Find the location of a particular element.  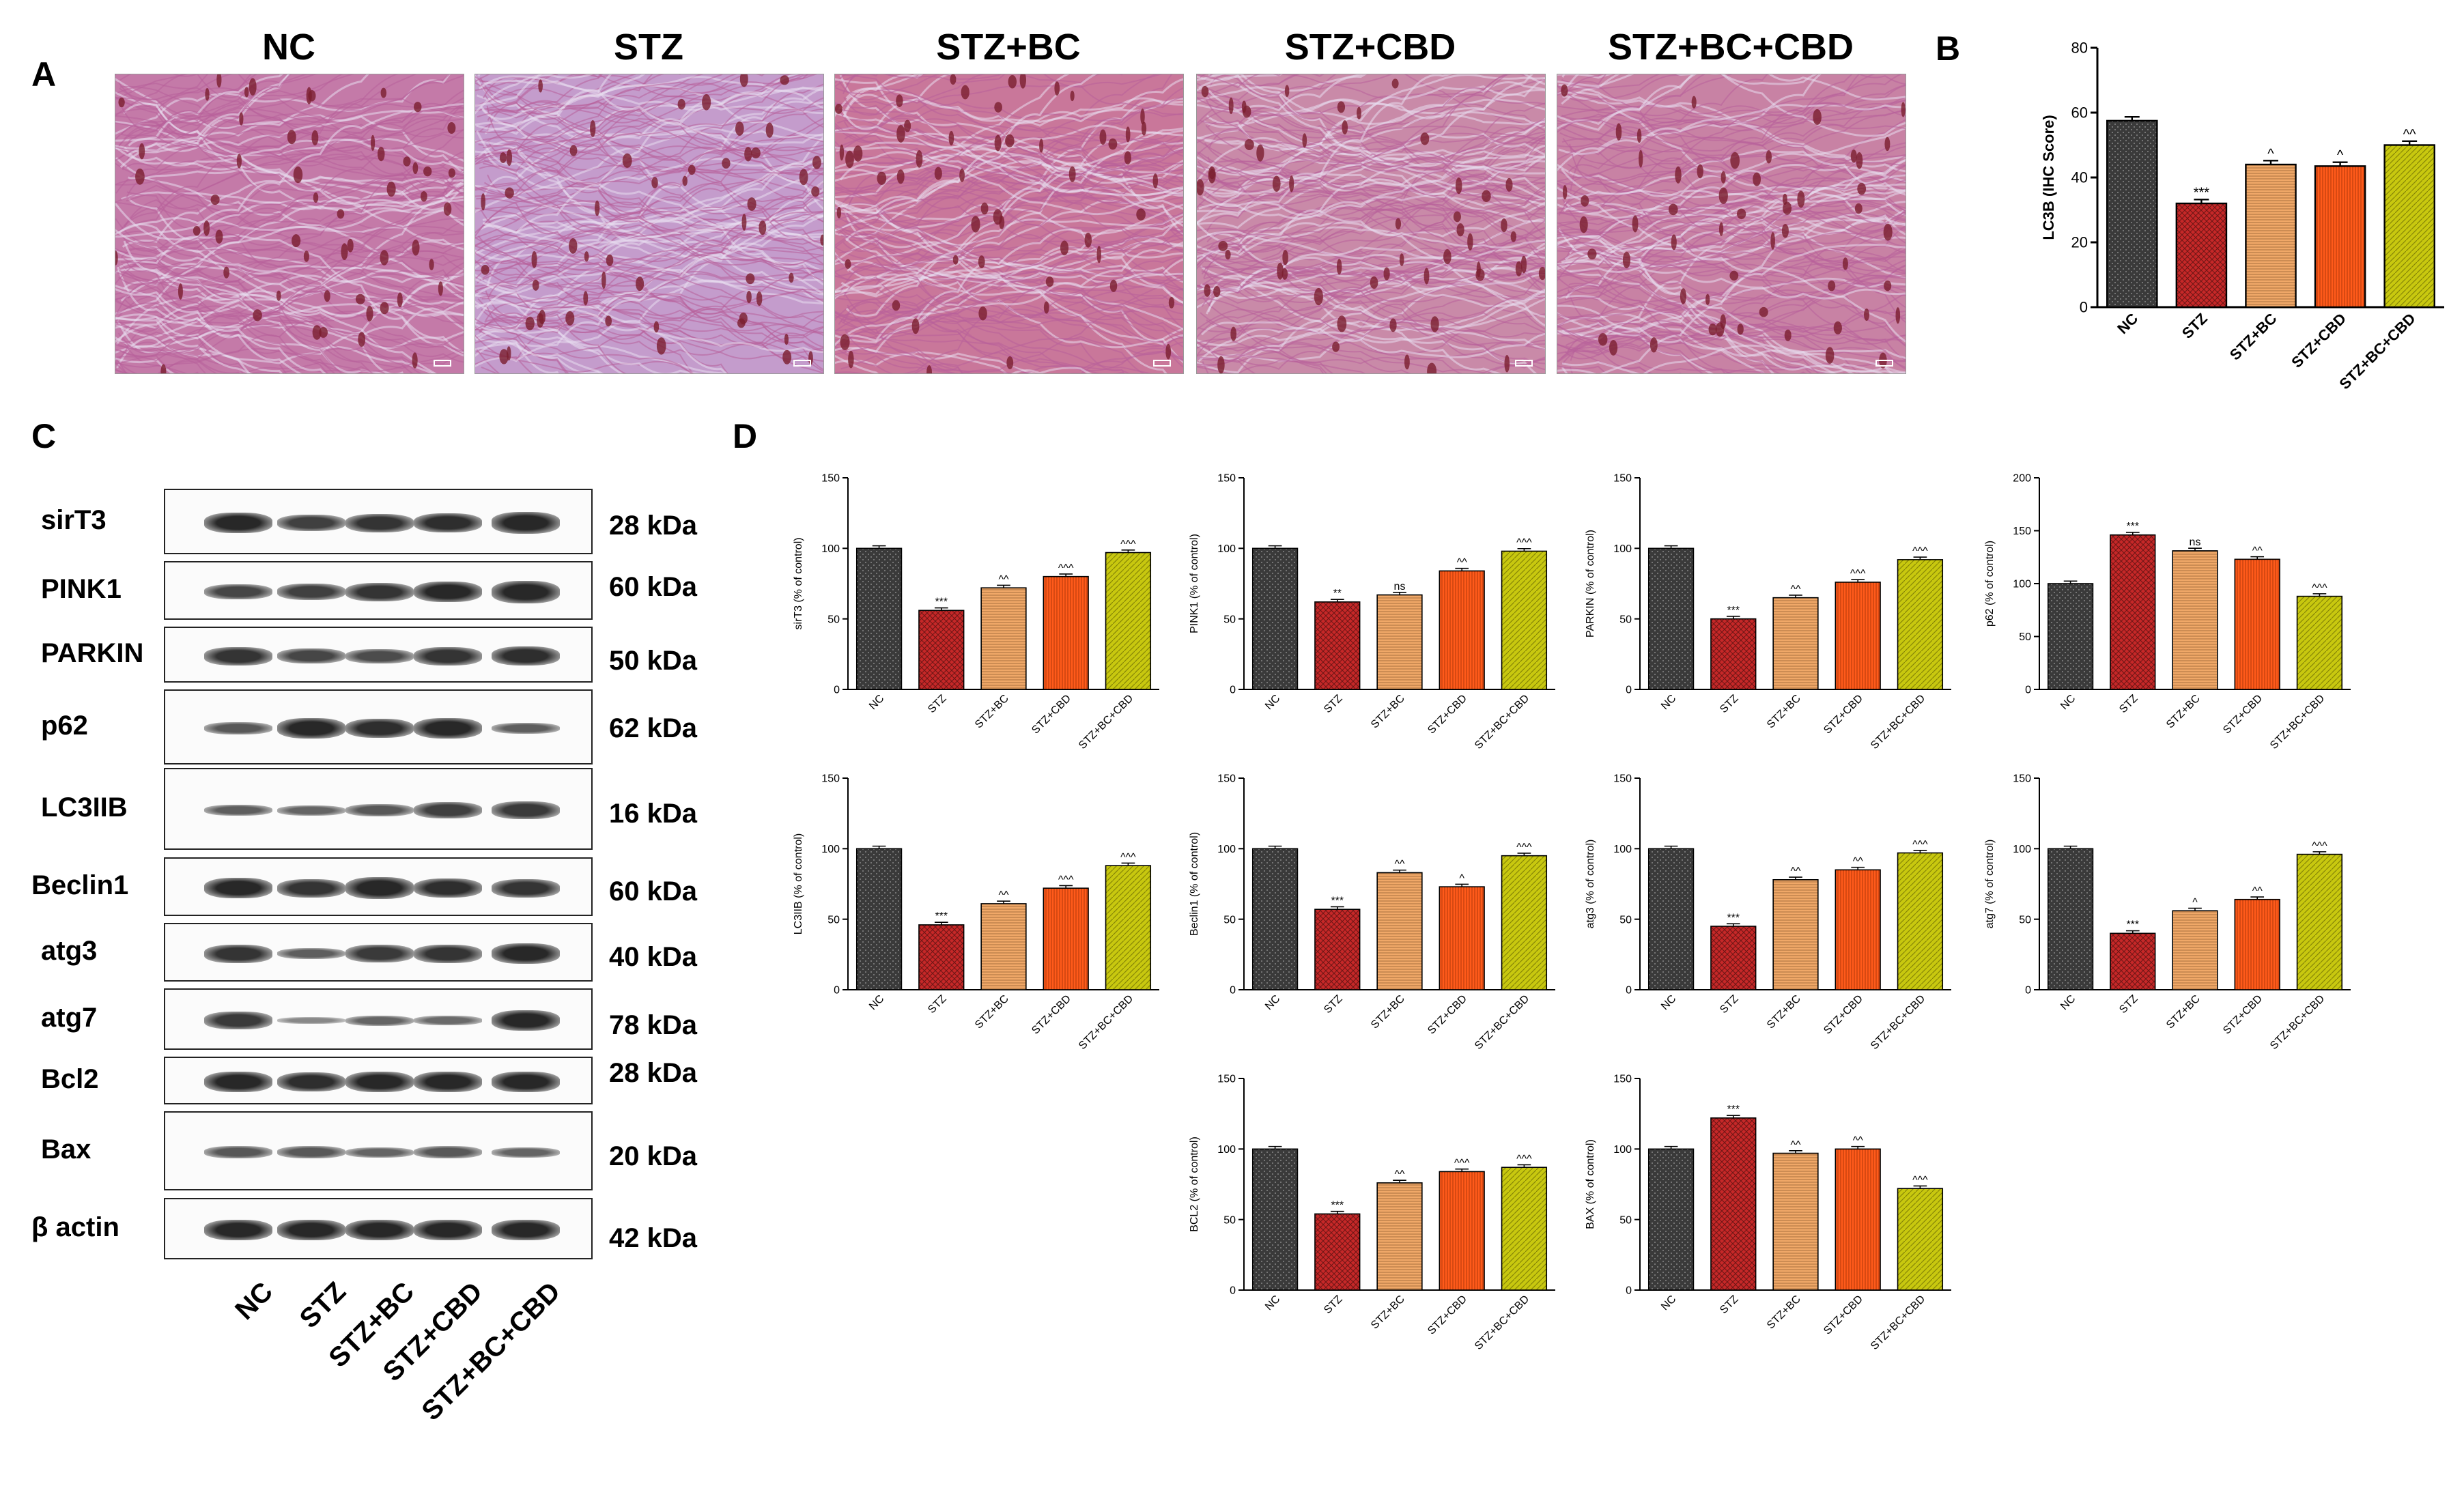

blot-kda-atg7: 78 kDa is located at coordinates (653, 1025).